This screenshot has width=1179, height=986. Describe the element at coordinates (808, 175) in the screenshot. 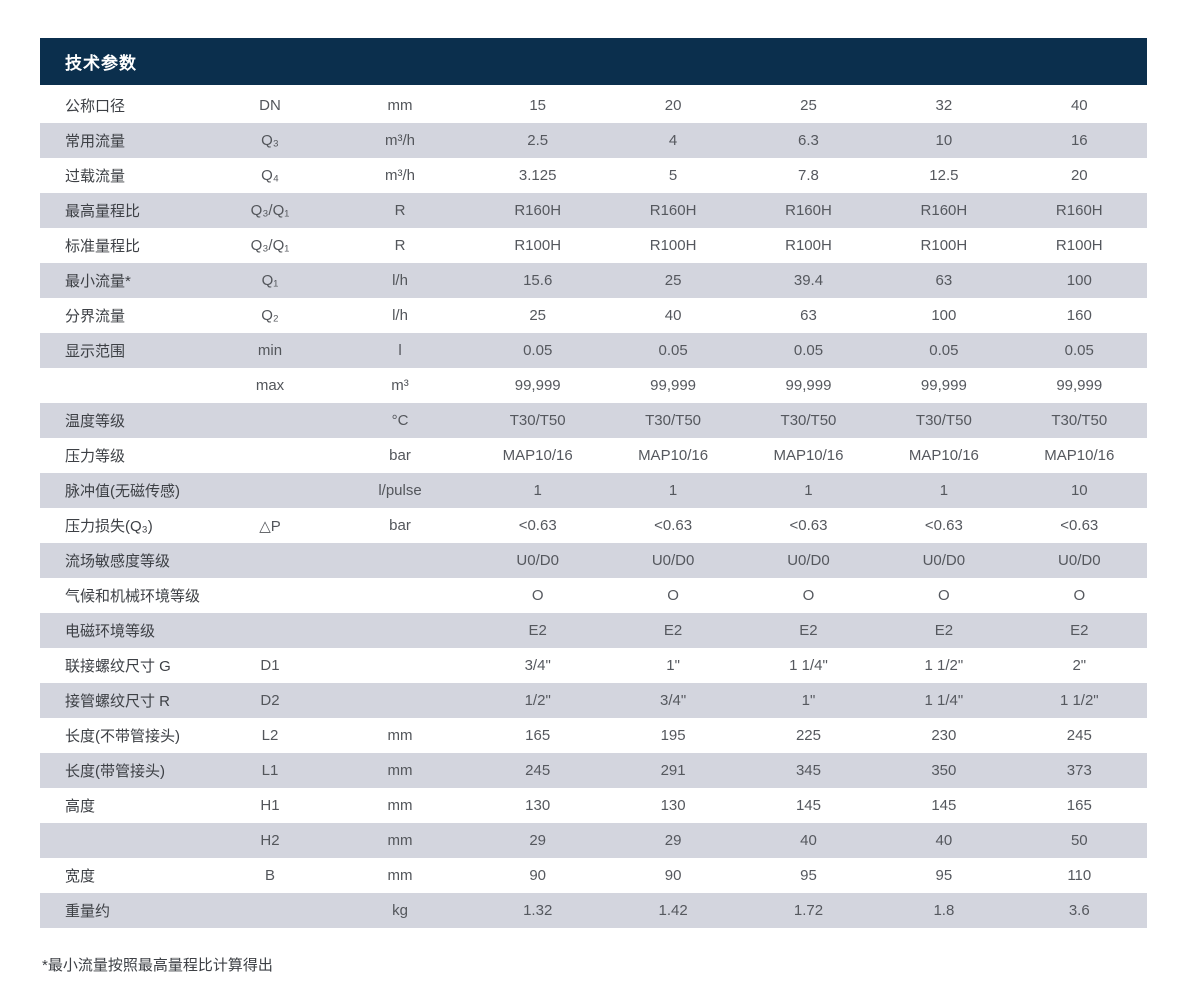

I see `value-cell: 7.8` at that location.